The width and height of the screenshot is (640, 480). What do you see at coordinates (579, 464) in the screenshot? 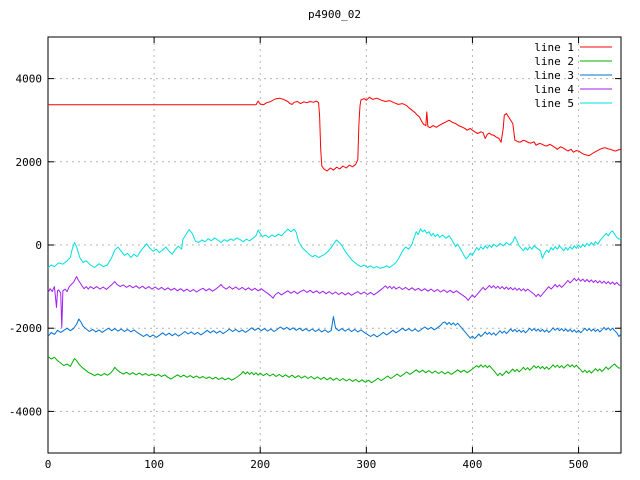
I see `x-tick-label: 500` at bounding box center [579, 464].